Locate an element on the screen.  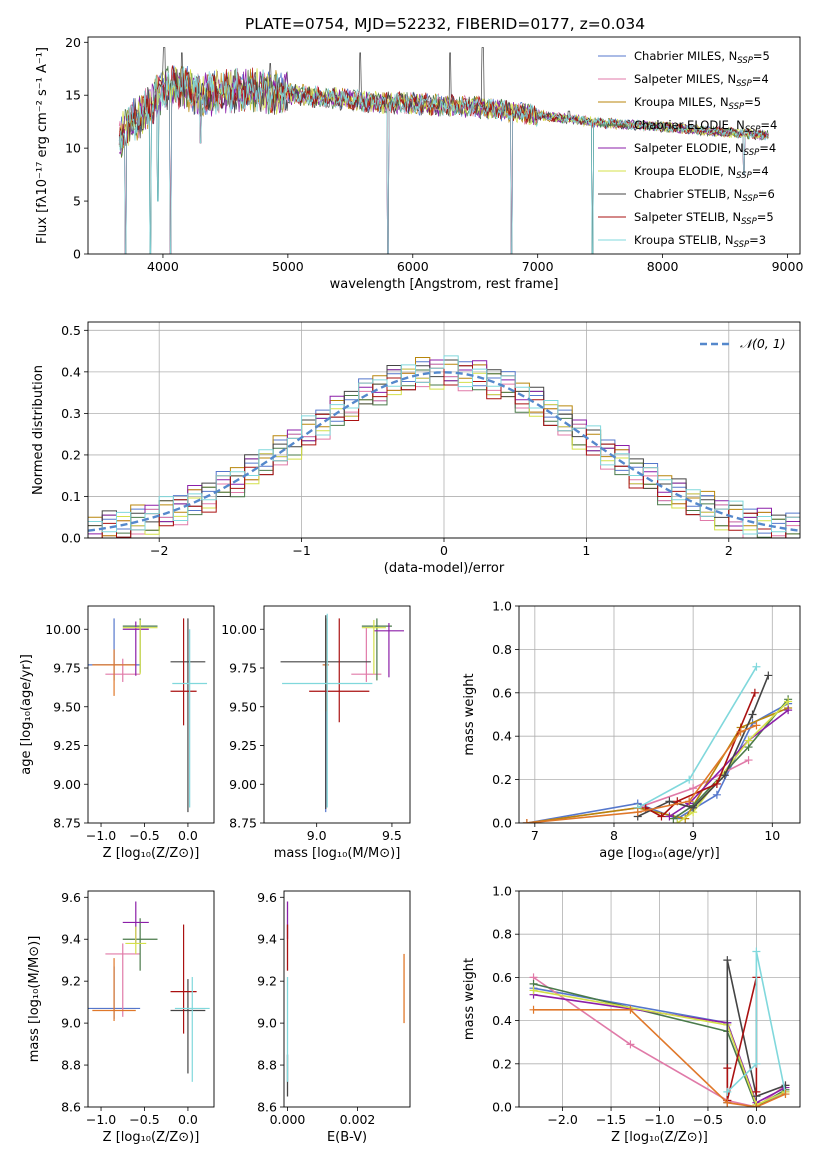
y-tick-label: 20 is located at coordinates (73, 42).